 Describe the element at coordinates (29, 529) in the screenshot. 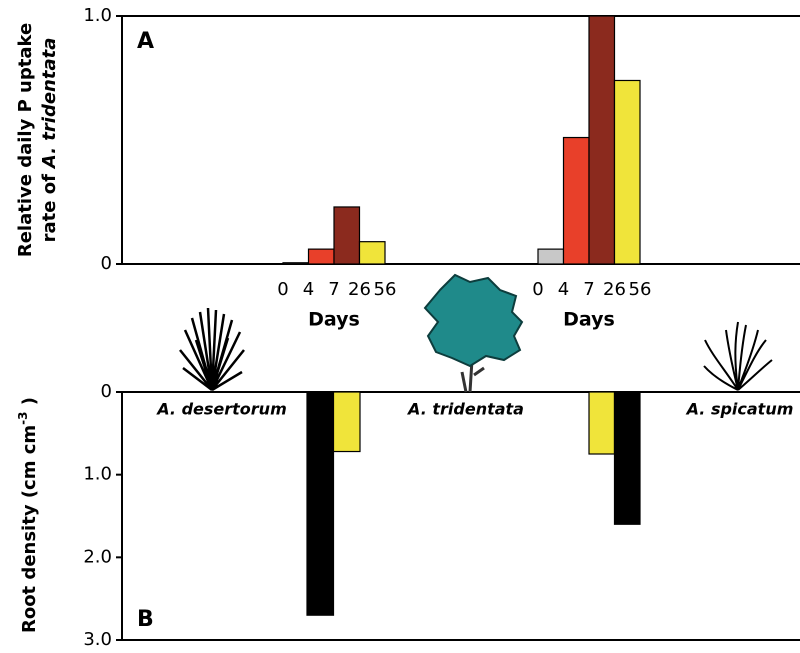

I see `label-part: Root density (cm cm` at that location.